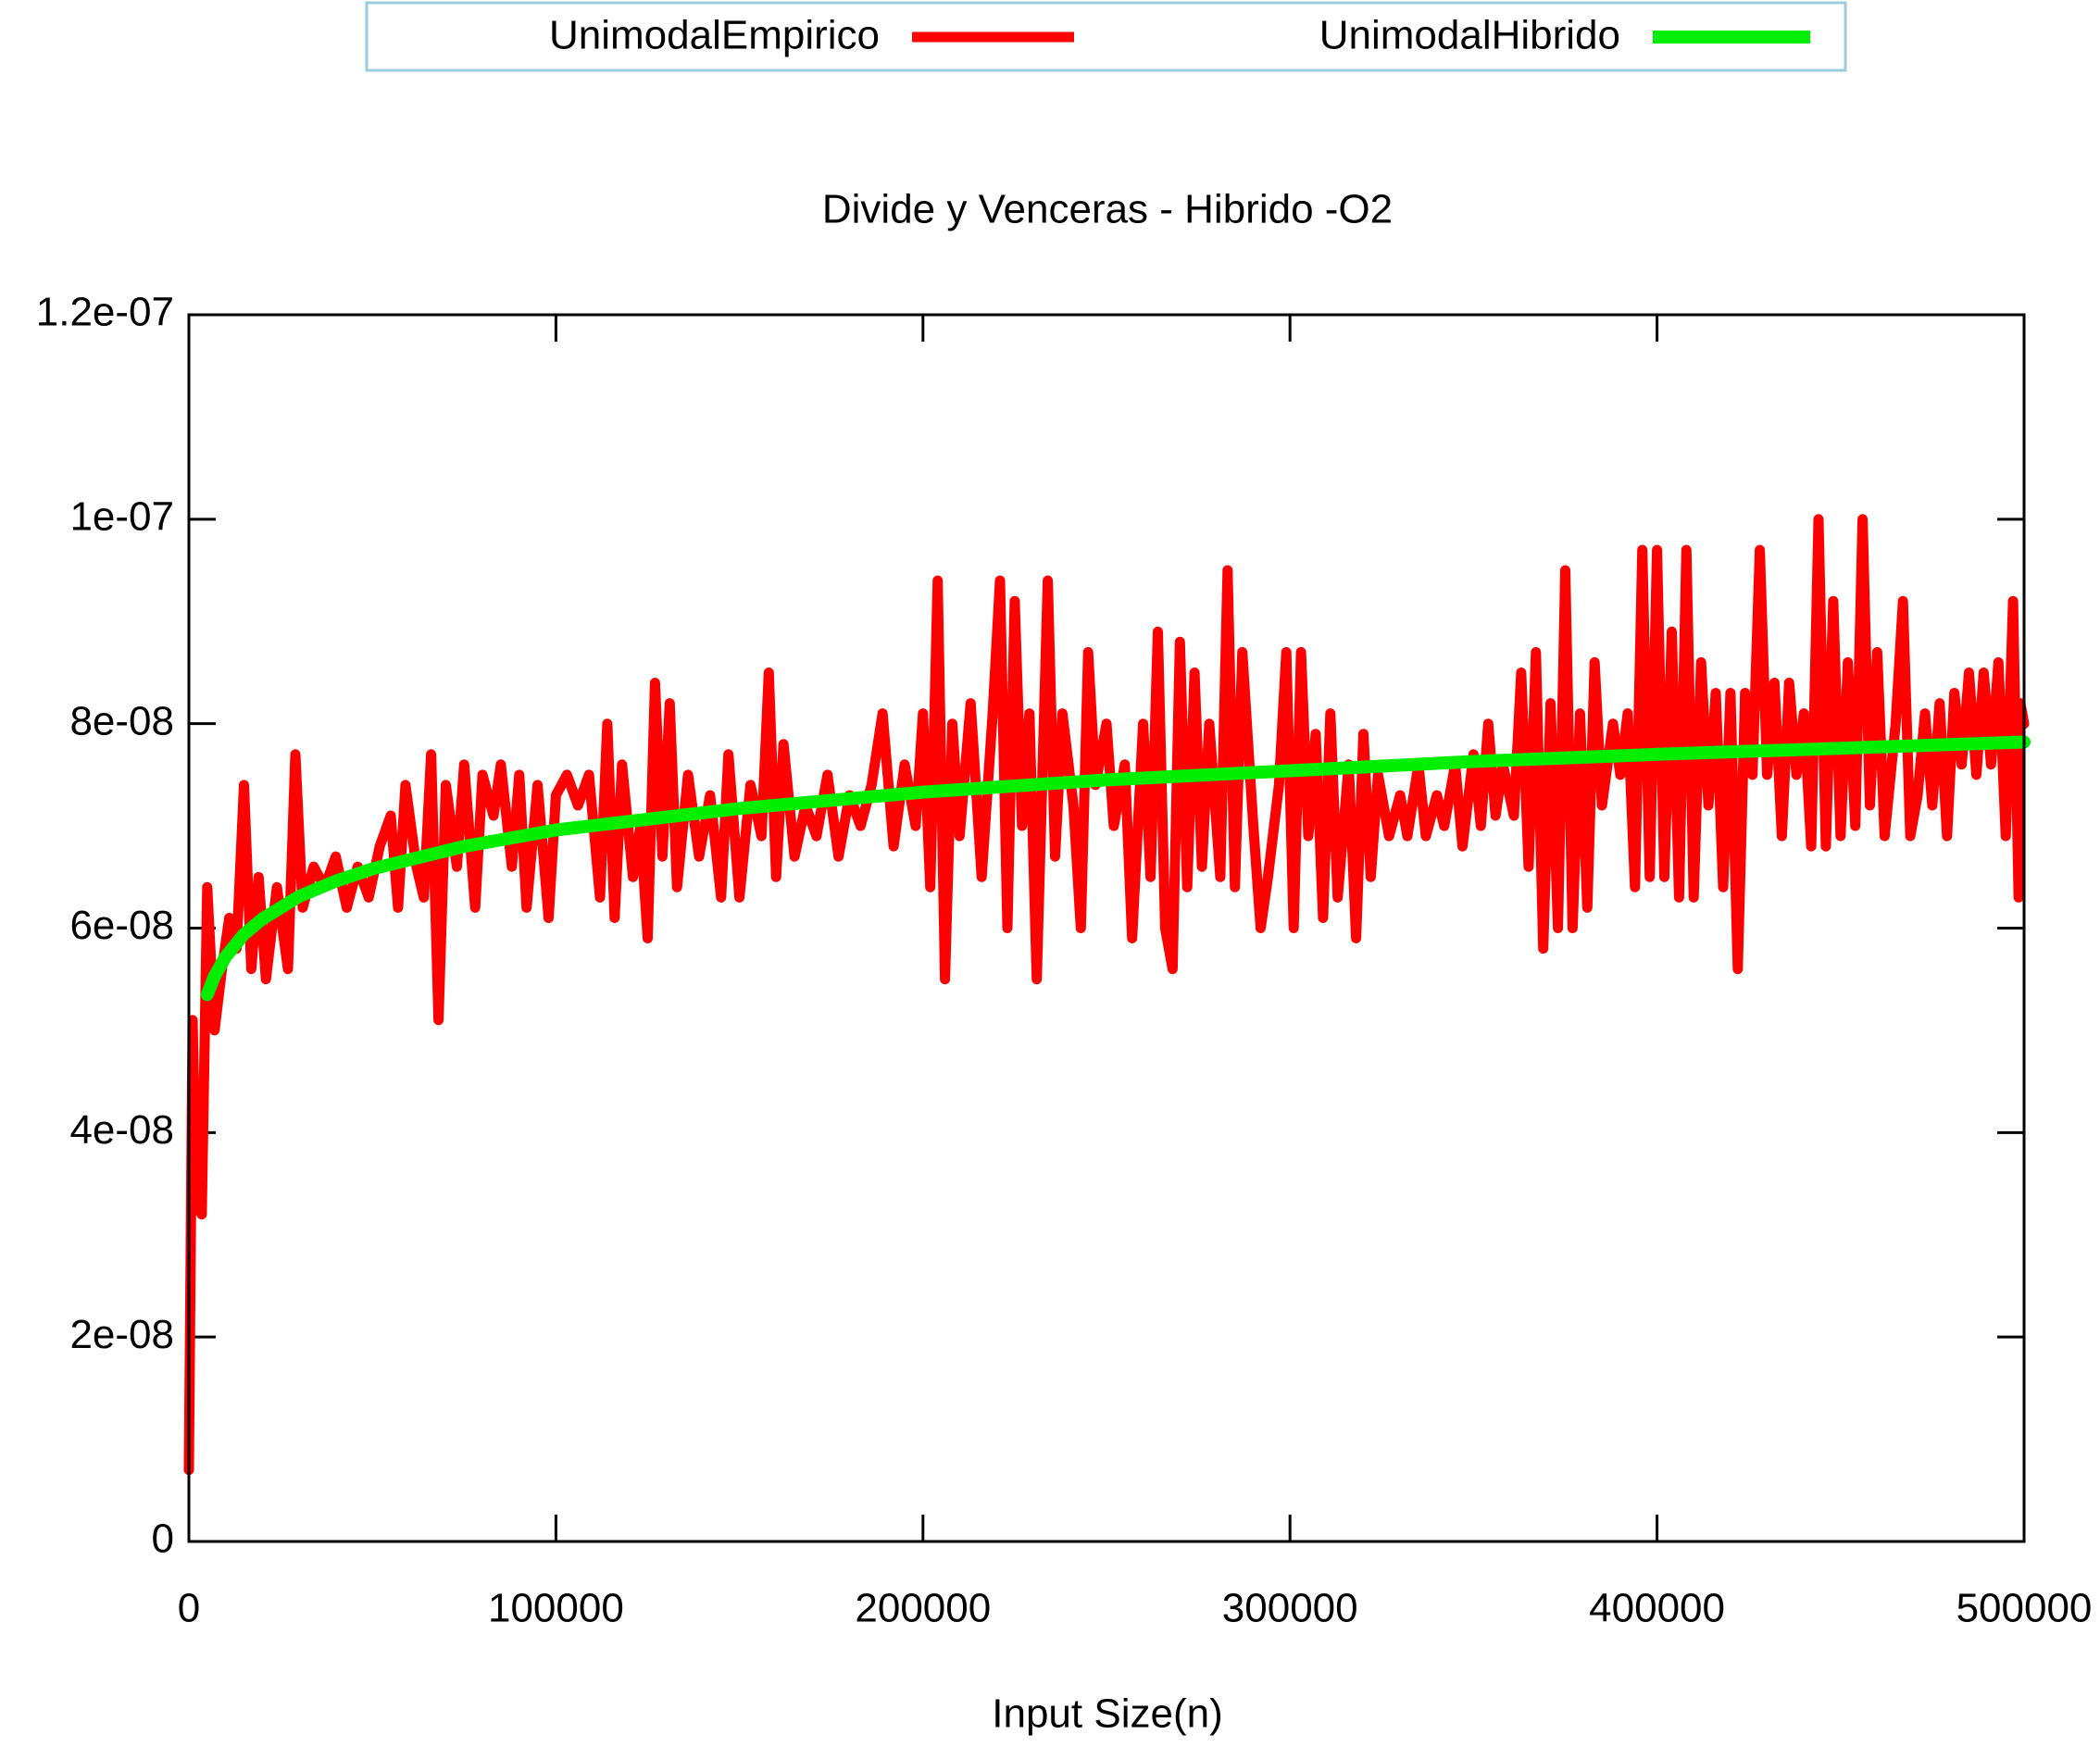  What do you see at coordinates (923, 1608) in the screenshot?
I see `x-tick-label: 200000` at bounding box center [923, 1608].